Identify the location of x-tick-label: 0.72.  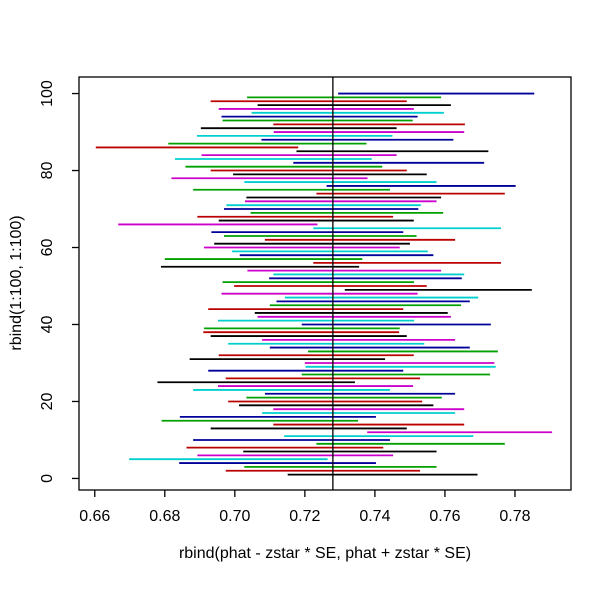
(304, 516).